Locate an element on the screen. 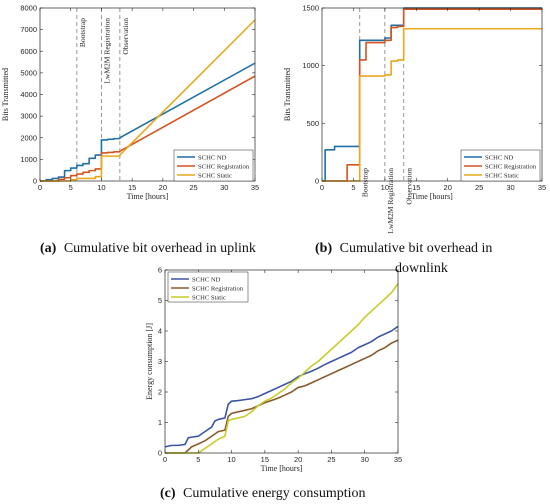 This screenshot has width=550, height=504. y-tick-label: 6 is located at coordinates (160, 270).